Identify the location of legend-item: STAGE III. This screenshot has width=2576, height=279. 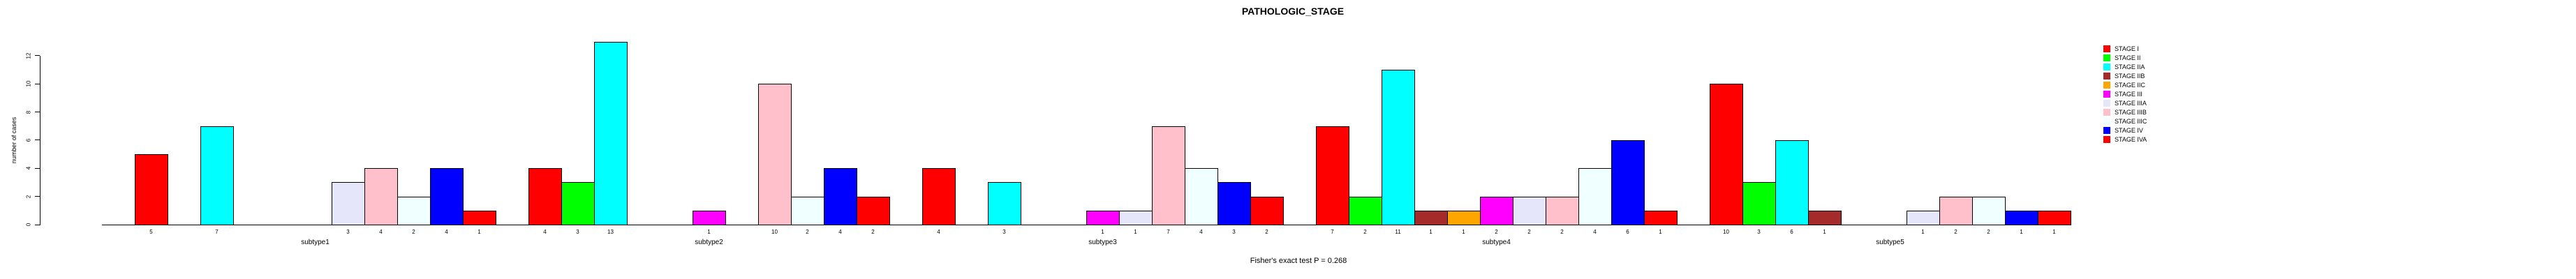
(2152, 96).